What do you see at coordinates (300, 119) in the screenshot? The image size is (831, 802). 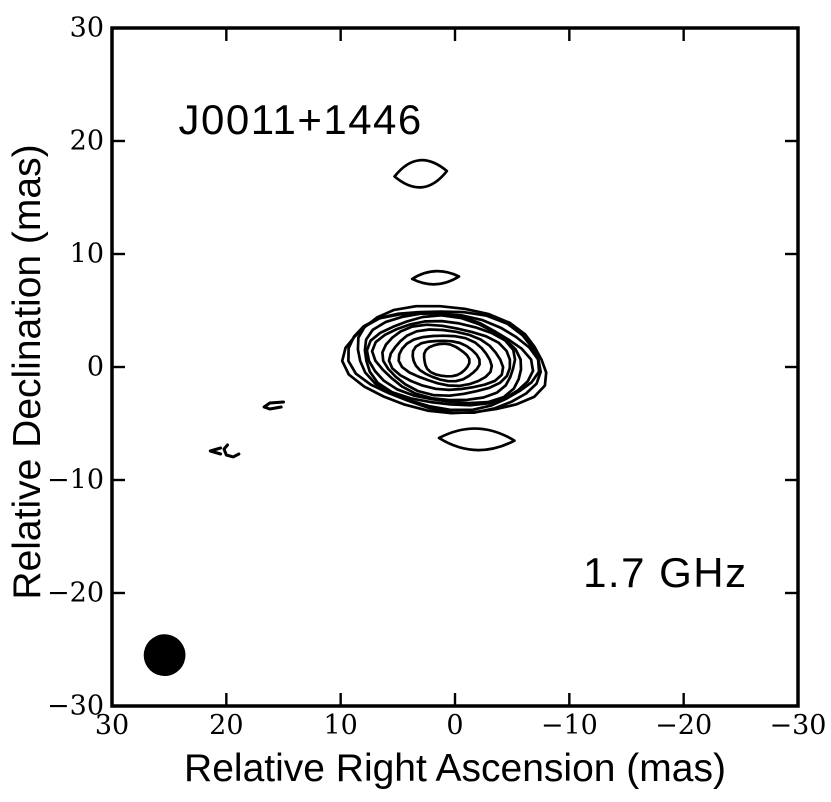 I see `source-name-label: J0011+1446` at bounding box center [300, 119].